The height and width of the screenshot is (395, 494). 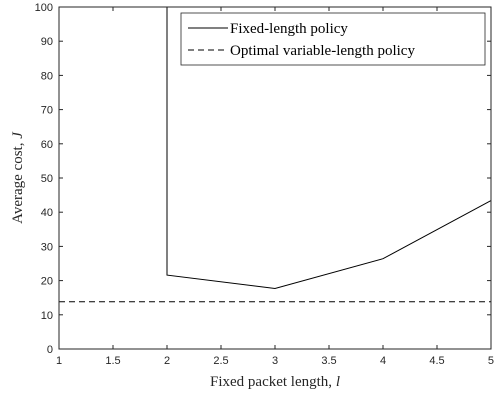 I want to click on y-tick-label: 50, so click(x=47, y=179).